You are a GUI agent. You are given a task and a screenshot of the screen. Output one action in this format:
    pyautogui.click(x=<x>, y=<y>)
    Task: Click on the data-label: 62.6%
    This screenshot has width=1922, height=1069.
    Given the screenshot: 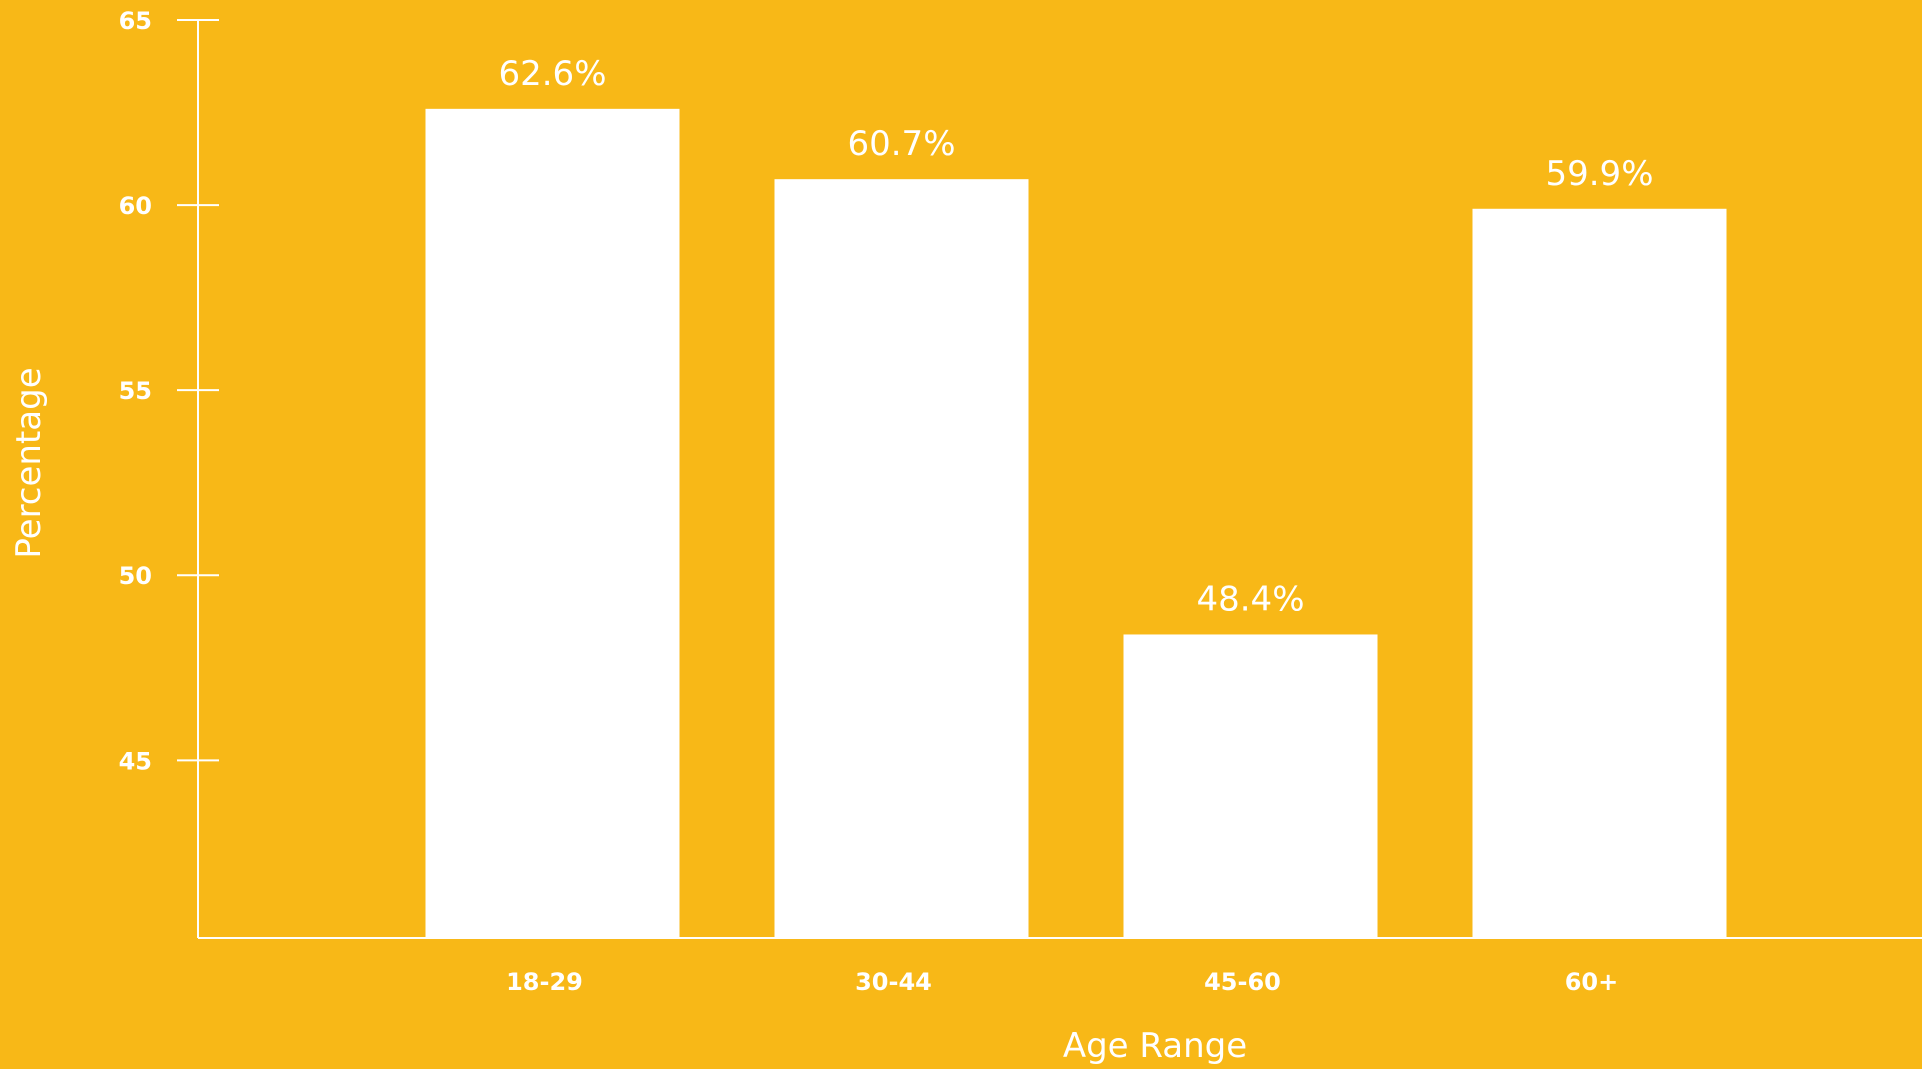 What is the action you would take?
    pyautogui.click(x=552, y=74)
    